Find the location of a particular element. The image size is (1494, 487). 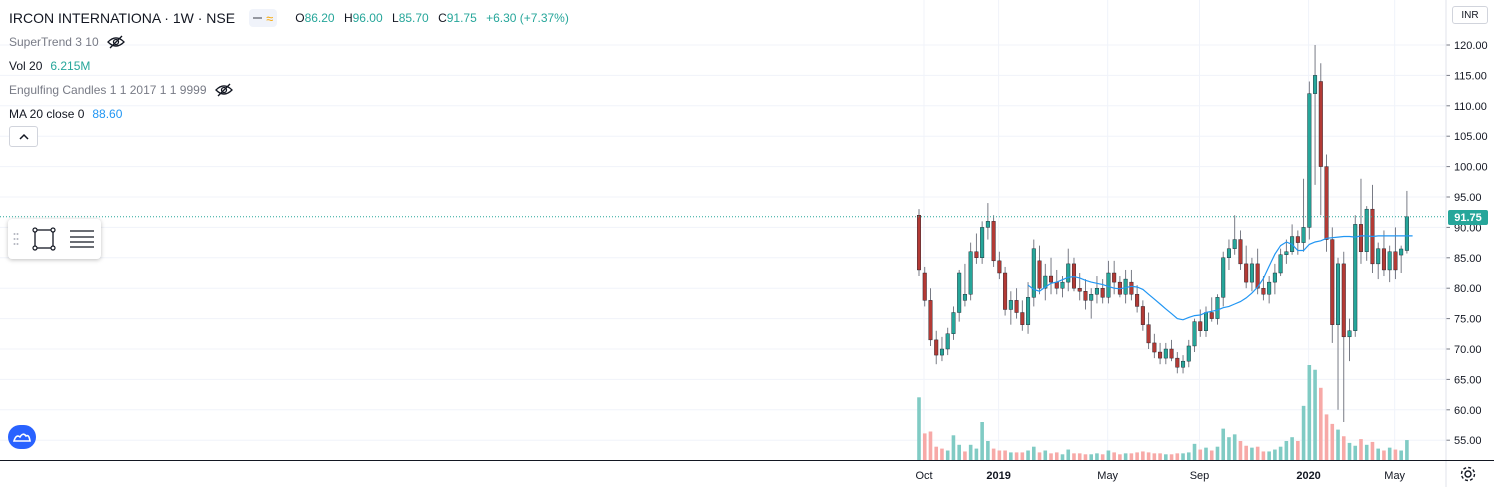

line-settings-button is located at coordinates (82, 239).